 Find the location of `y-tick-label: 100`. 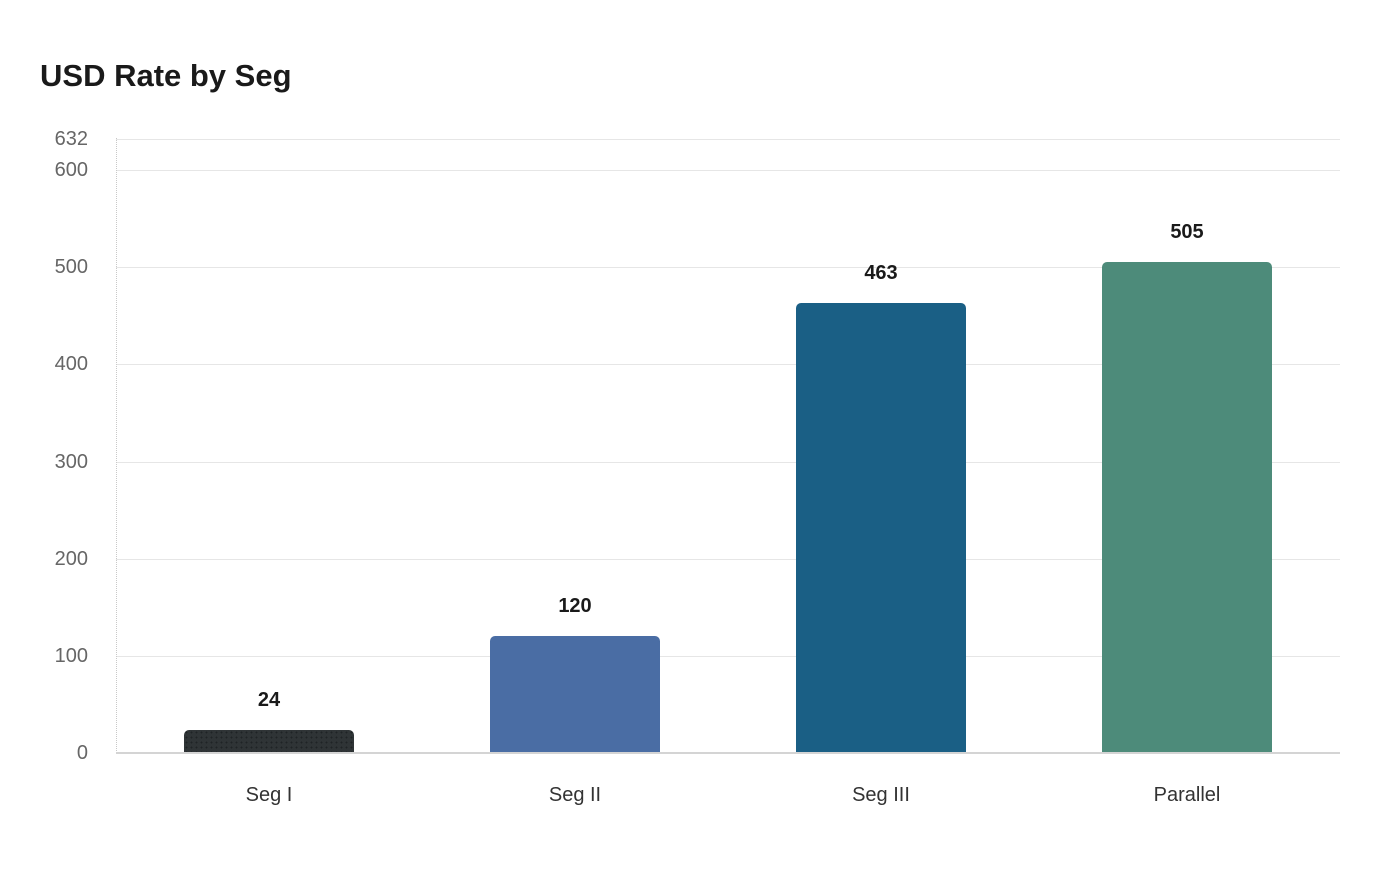

y-tick-label: 100 is located at coordinates (71, 656).